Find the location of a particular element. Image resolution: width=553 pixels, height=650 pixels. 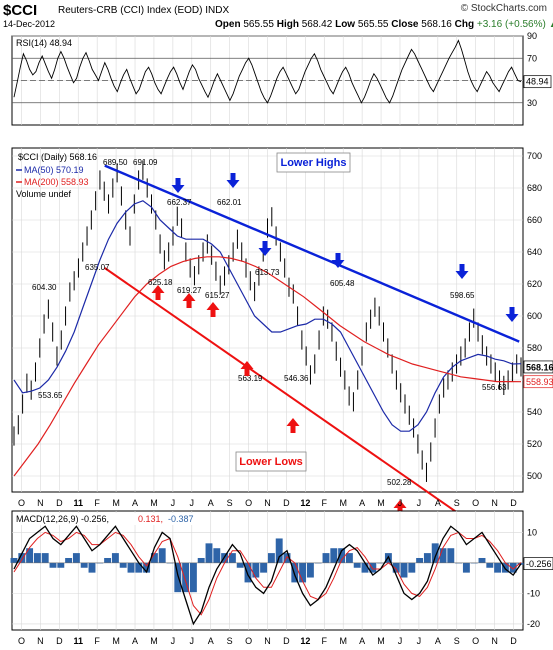

price-x-tick: S is located at coordinates (230, 503).